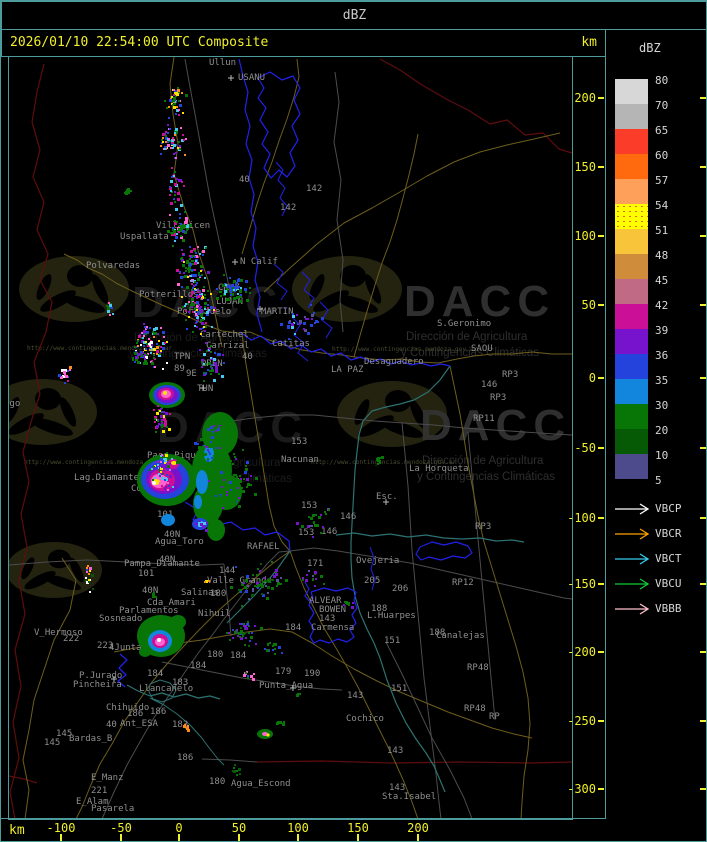 This screenshot has width=707, height=842. I want to click on colorbar-label: 36, so click(662, 355).